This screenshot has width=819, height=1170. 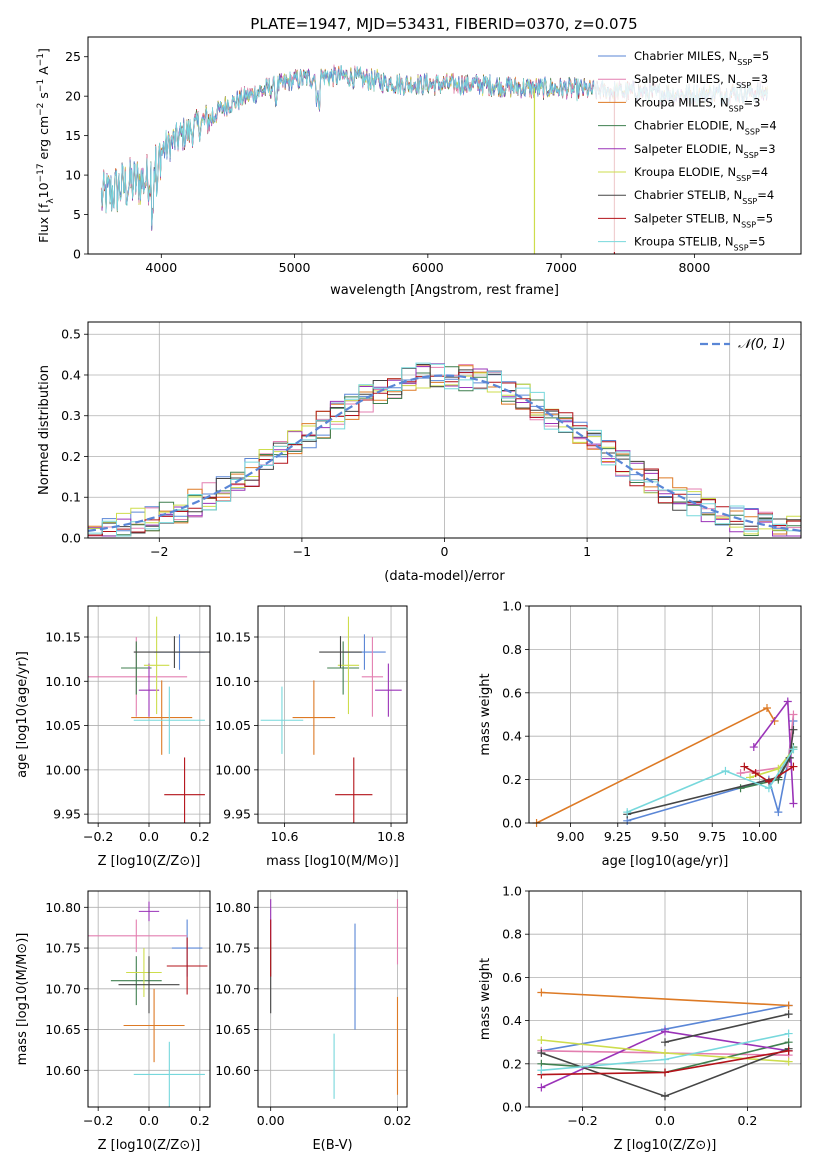 What do you see at coordinates (697, 104) in the screenshot?
I see `legend-label: Kroupa MILES, NSSP=3` at bounding box center [697, 104].